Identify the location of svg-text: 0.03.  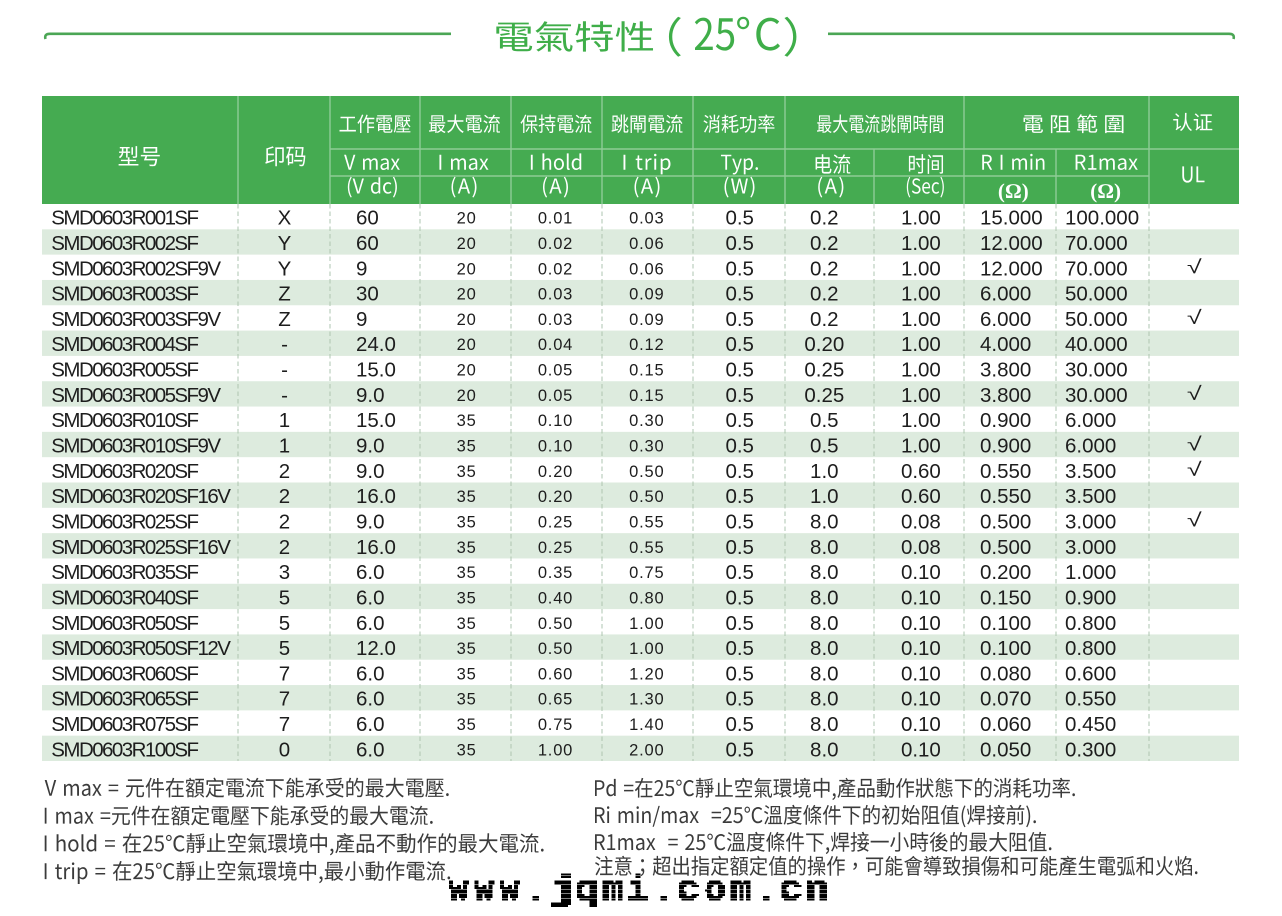
(646, 219).